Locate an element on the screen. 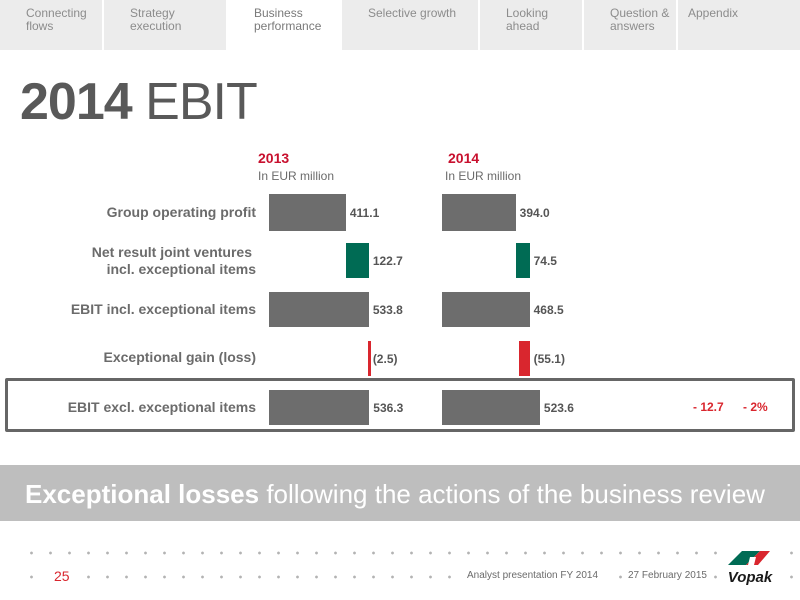 The height and width of the screenshot is (600, 800). value-label-2013-row3: (2.5) is located at coordinates (385, 358).